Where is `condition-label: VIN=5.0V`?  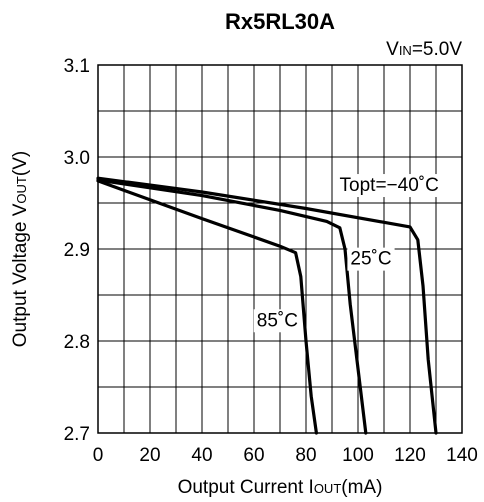
condition-label: VIN=5.0V is located at coordinates (424, 49).